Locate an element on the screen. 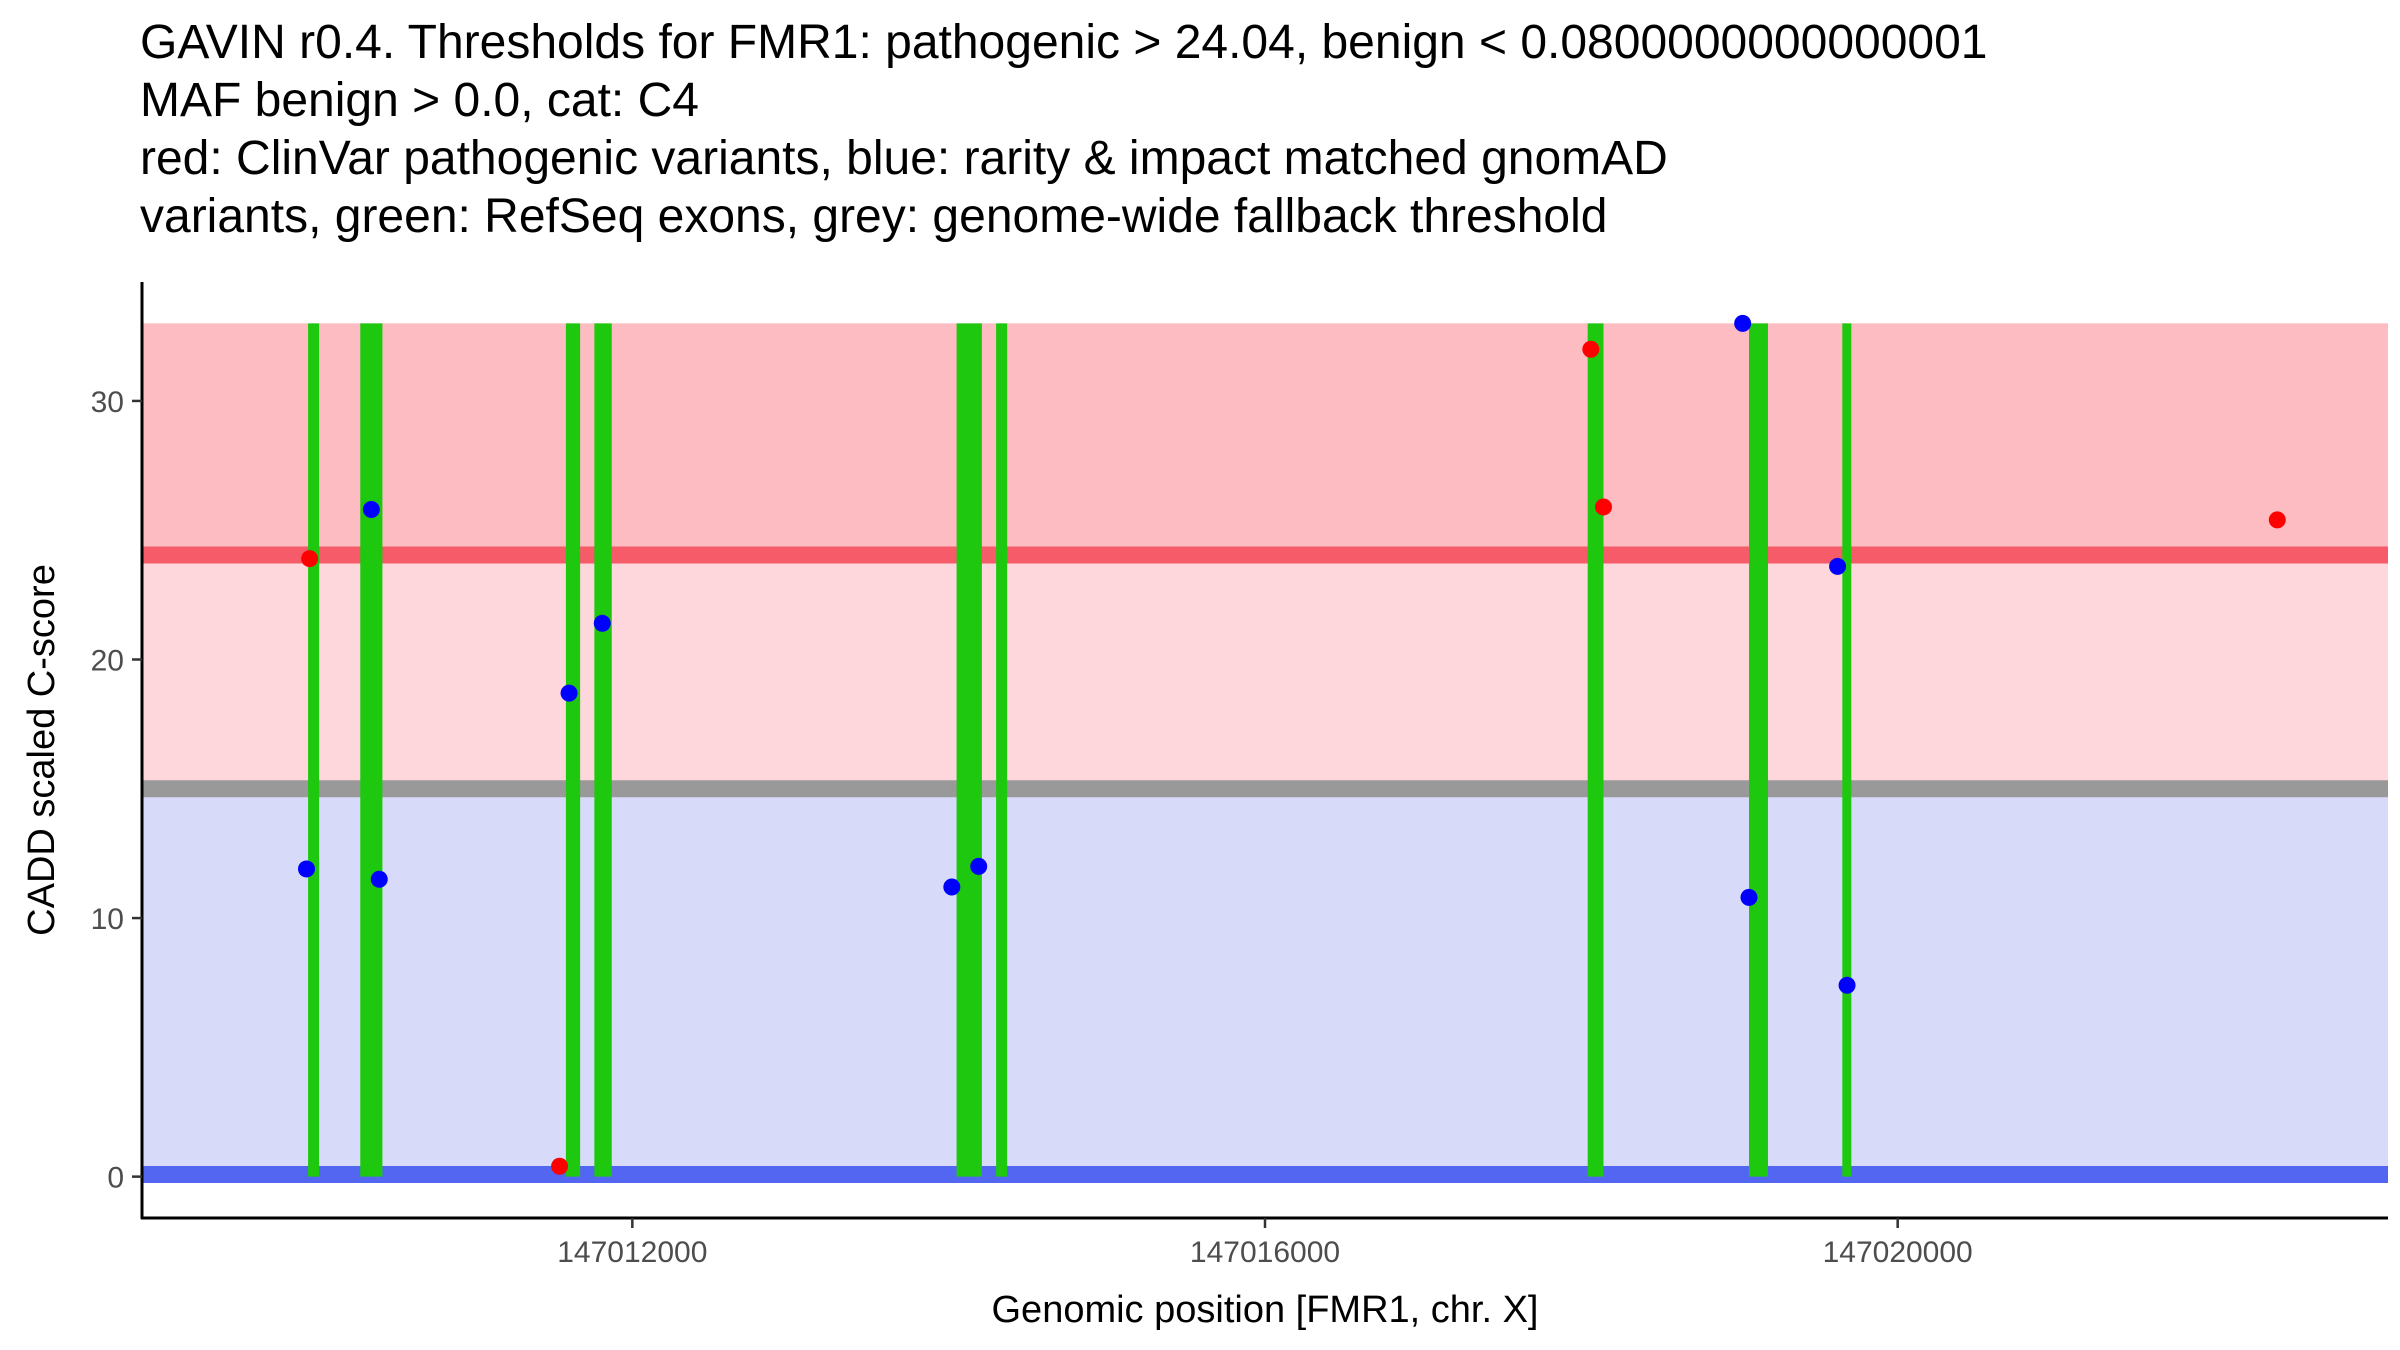 Image resolution: width=2400 pixels, height=1350 pixels. x-tick-label: 147016000 is located at coordinates (1265, 1252).